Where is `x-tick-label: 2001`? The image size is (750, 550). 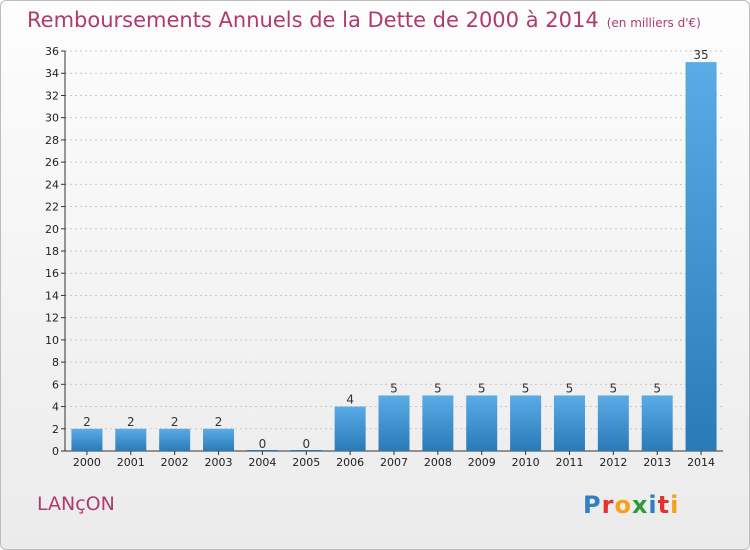 x-tick-label: 2001 is located at coordinates (131, 462).